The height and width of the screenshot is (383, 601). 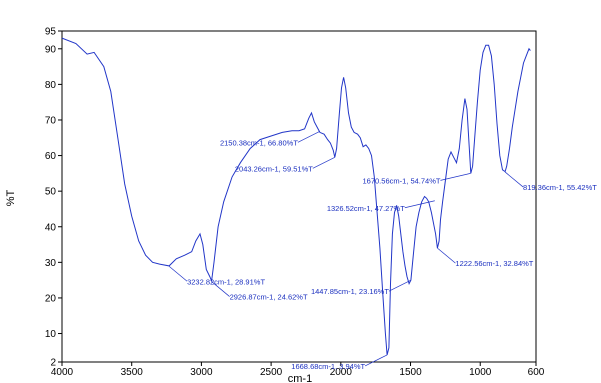 I want to click on y-tick-label: 50, so click(x=51, y=192).